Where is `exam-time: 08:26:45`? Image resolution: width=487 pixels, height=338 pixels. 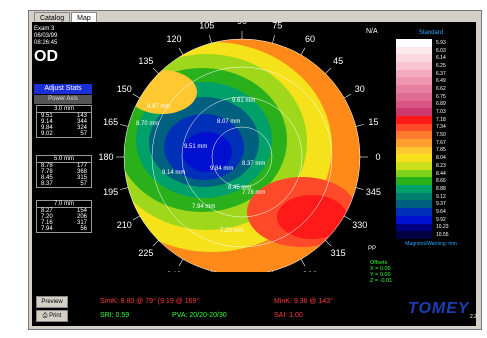 exam-time: 08:26:45 is located at coordinates (46, 43).